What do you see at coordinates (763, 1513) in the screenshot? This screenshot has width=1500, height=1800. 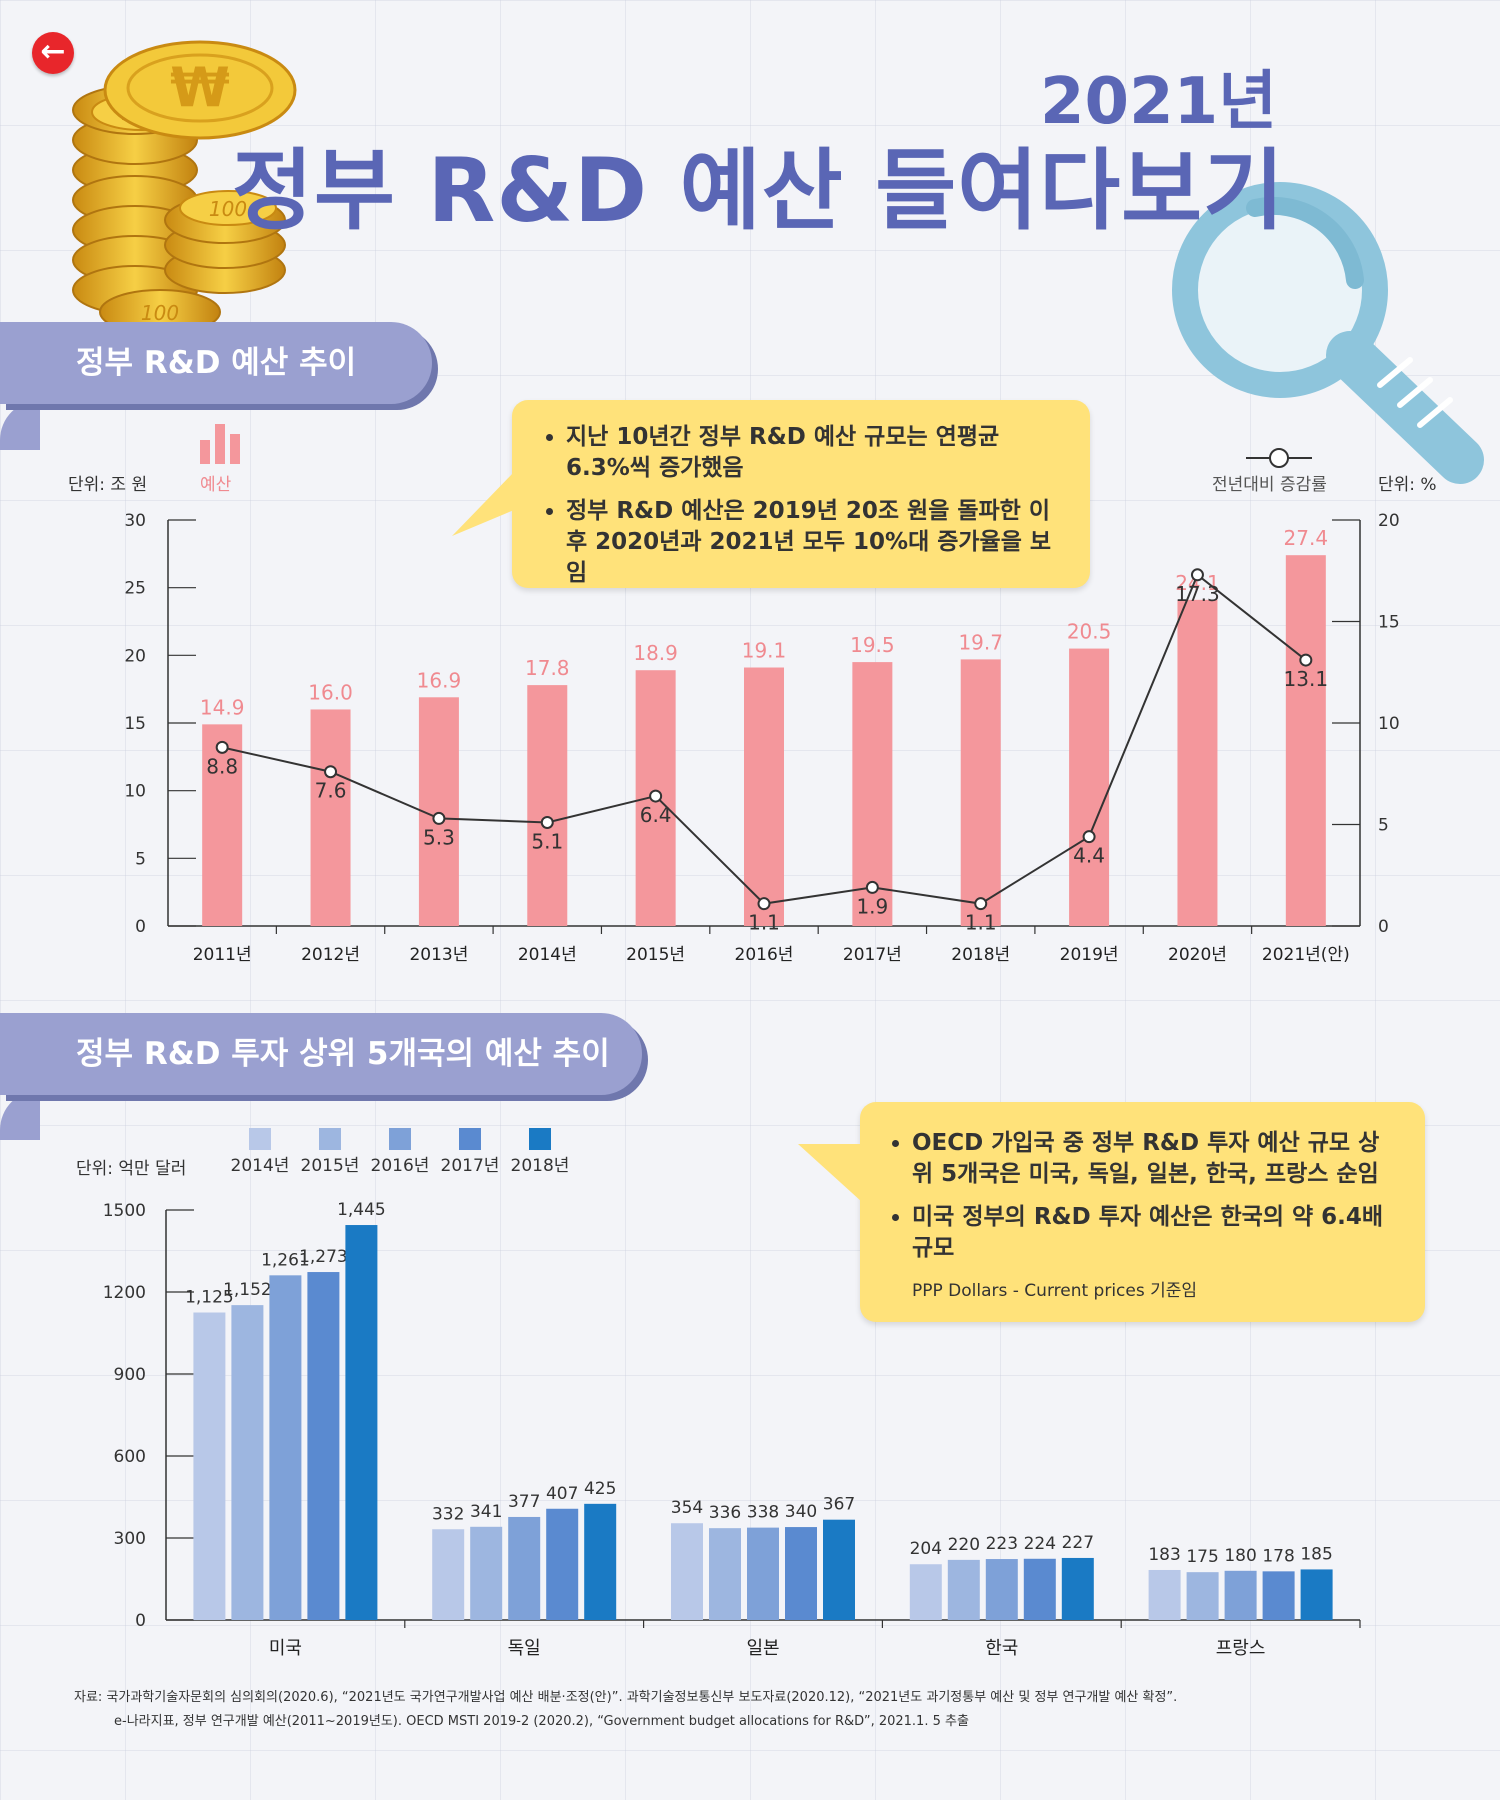 I see `bar-value-label: 338` at bounding box center [763, 1513].